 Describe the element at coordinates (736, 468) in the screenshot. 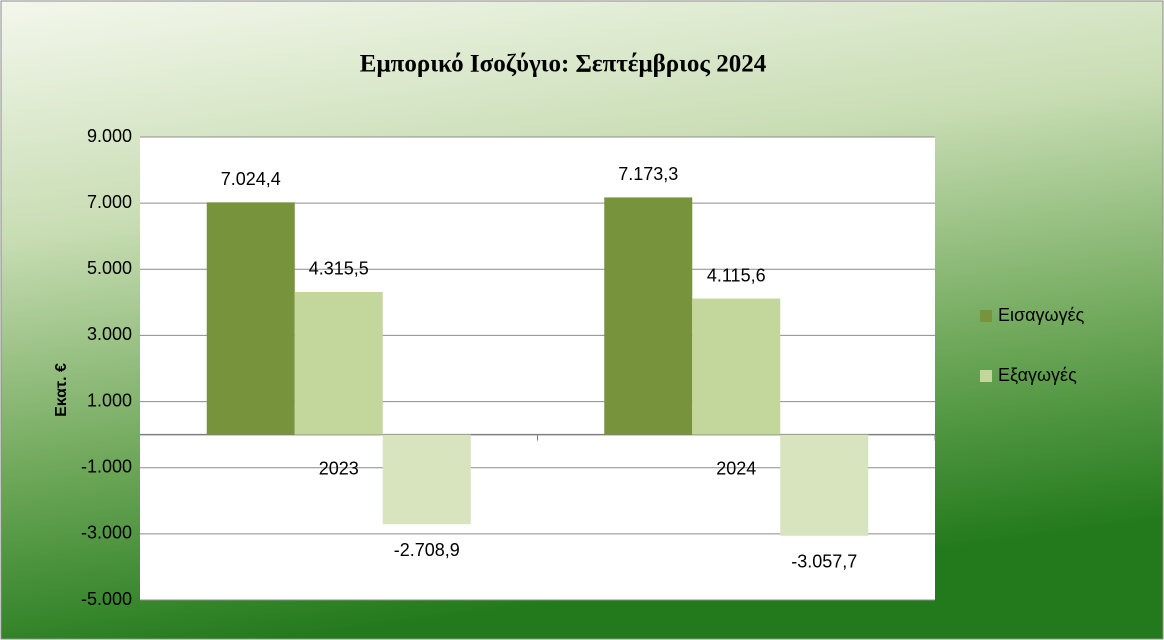

I see `x-tick-label: 2024` at that location.